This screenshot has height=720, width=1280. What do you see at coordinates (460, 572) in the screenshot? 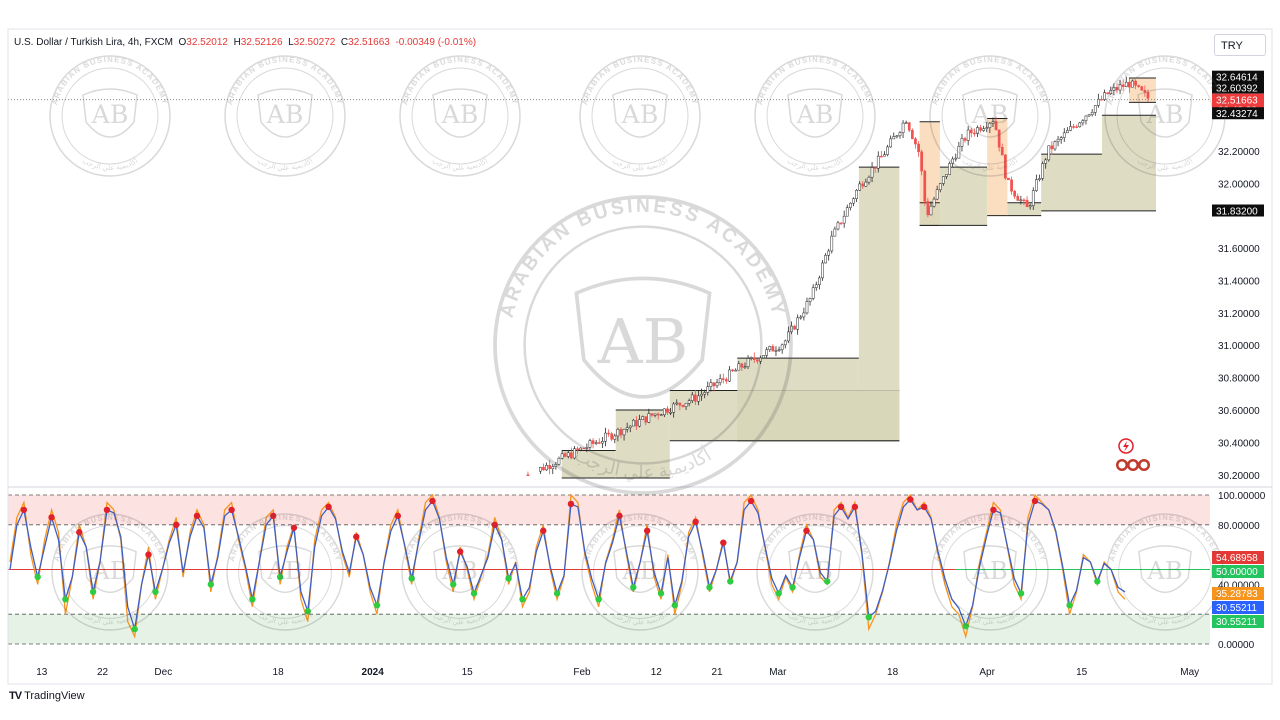
I see `watermark-osc-2-inner-ring` at bounding box center [460, 572].